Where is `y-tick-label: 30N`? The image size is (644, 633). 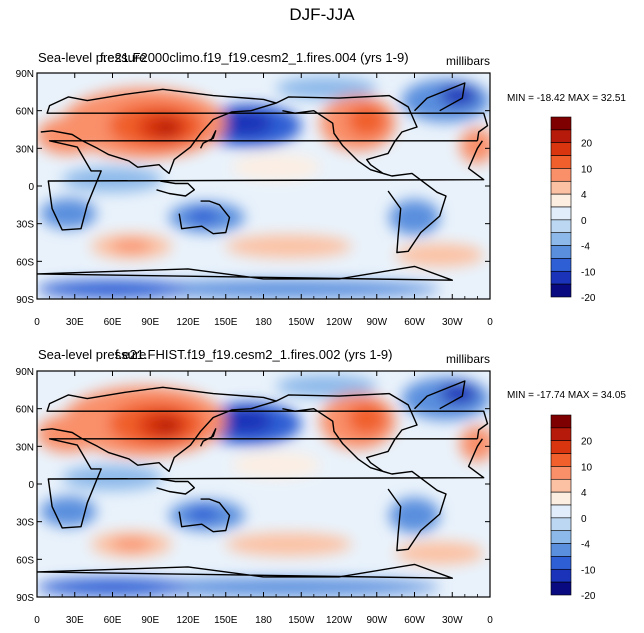
y-tick-label: 30N is located at coordinates (25, 447).